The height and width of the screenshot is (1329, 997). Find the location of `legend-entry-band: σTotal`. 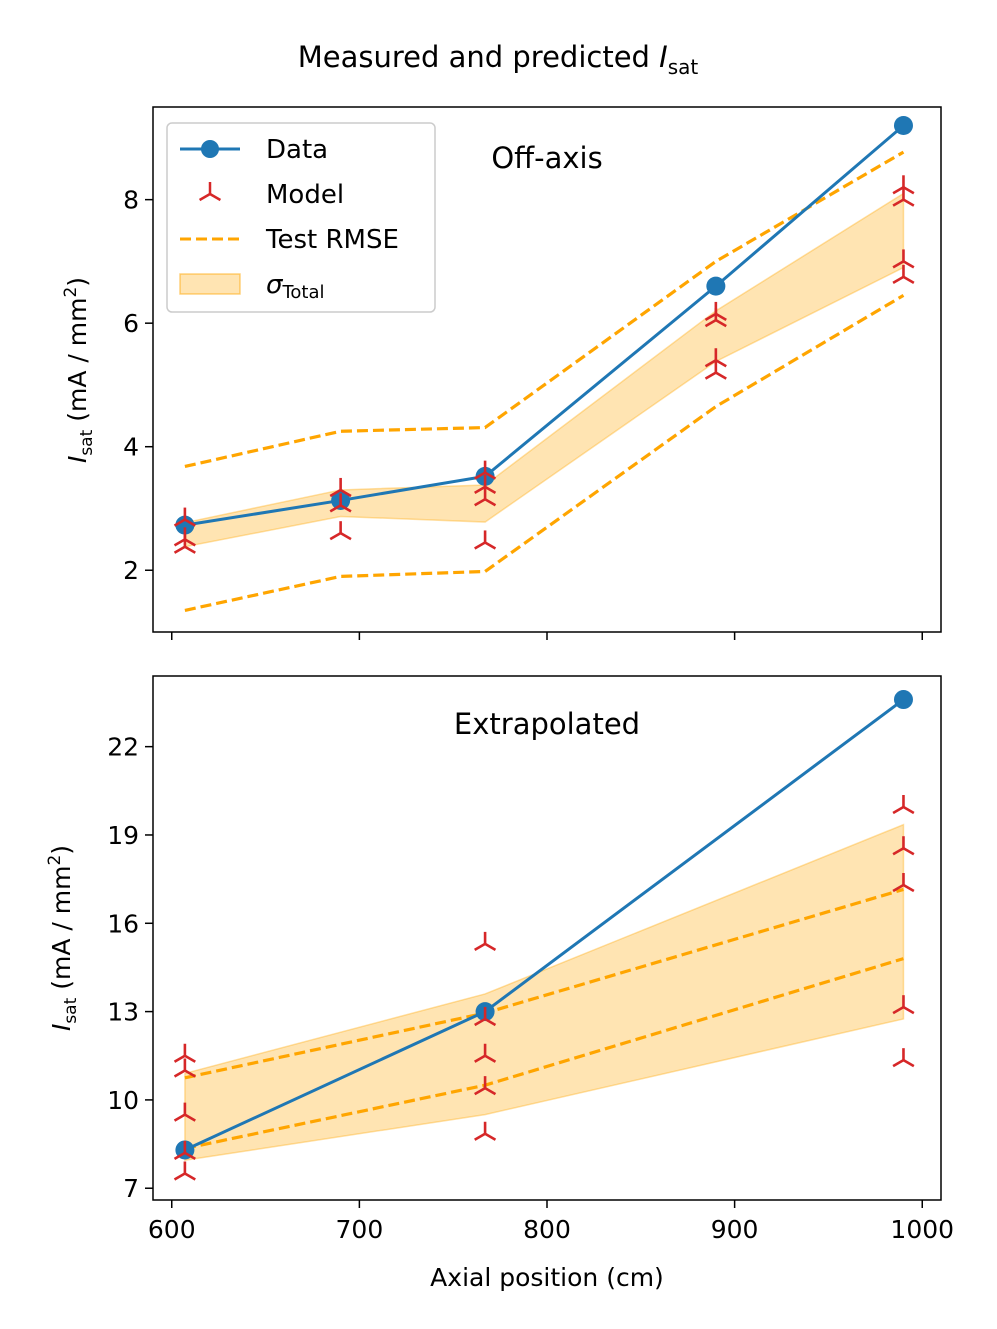

legend-entry-band: σTotal is located at coordinates (252, 286).